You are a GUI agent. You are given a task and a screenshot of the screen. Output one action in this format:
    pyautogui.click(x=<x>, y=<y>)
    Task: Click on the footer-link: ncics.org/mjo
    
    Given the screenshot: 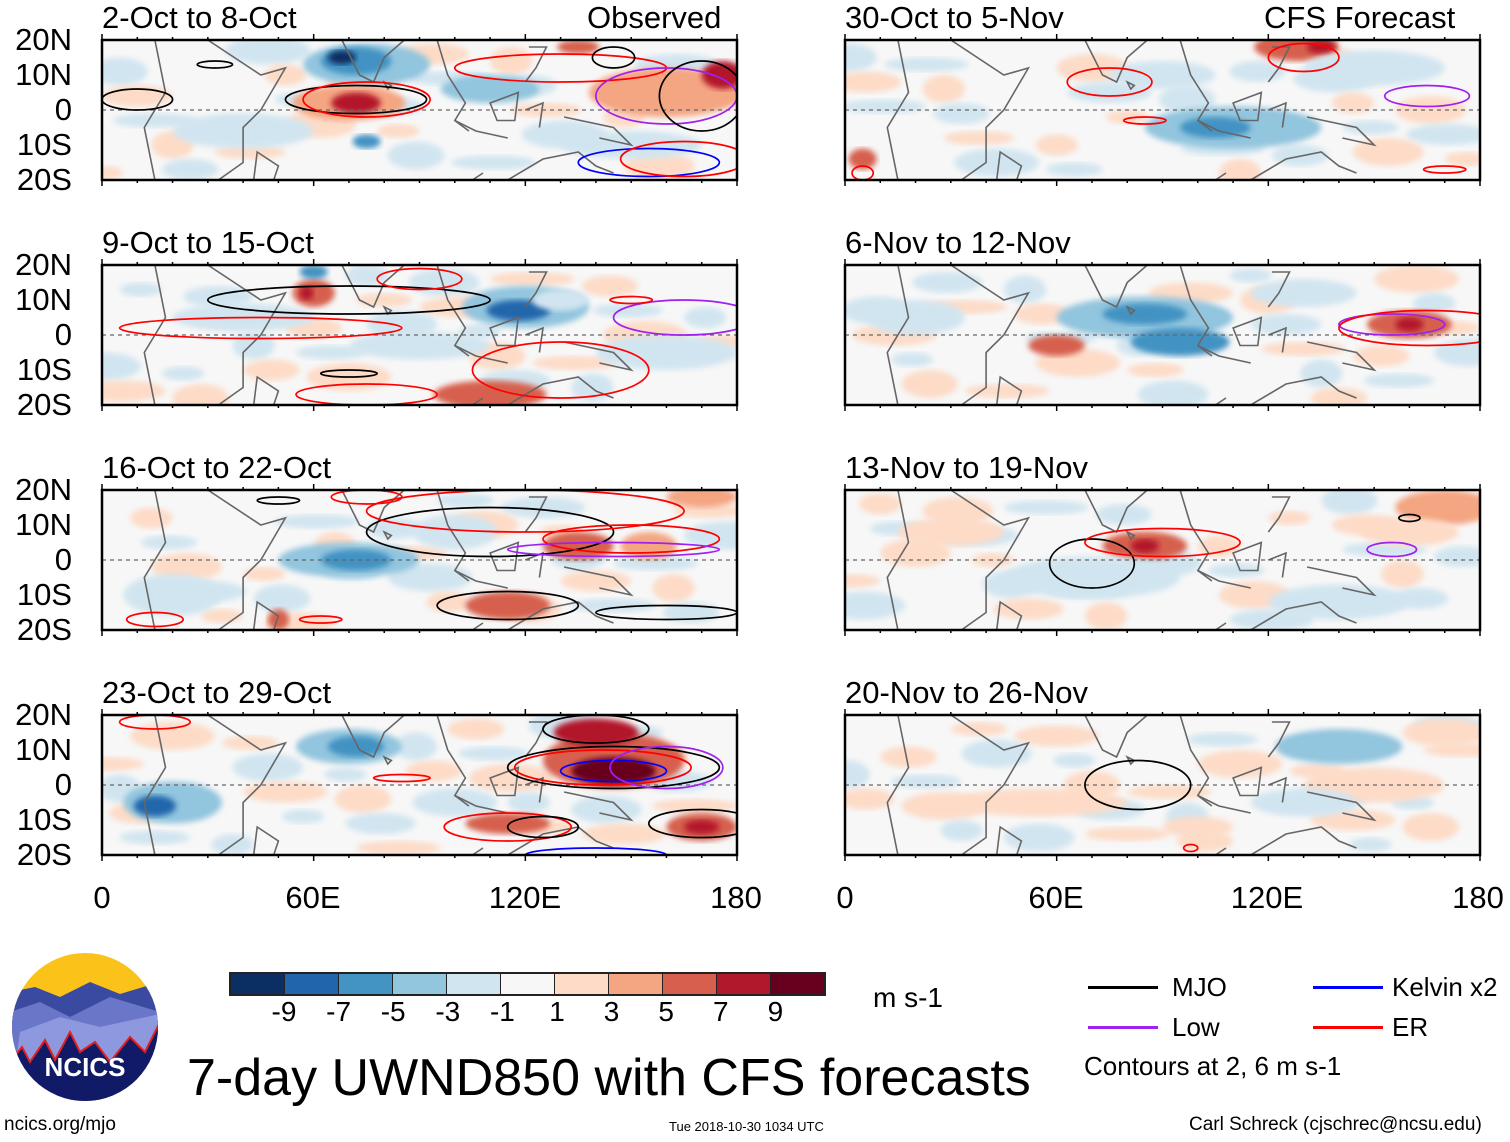 What is the action you would take?
    pyautogui.click(x=60, y=1124)
    